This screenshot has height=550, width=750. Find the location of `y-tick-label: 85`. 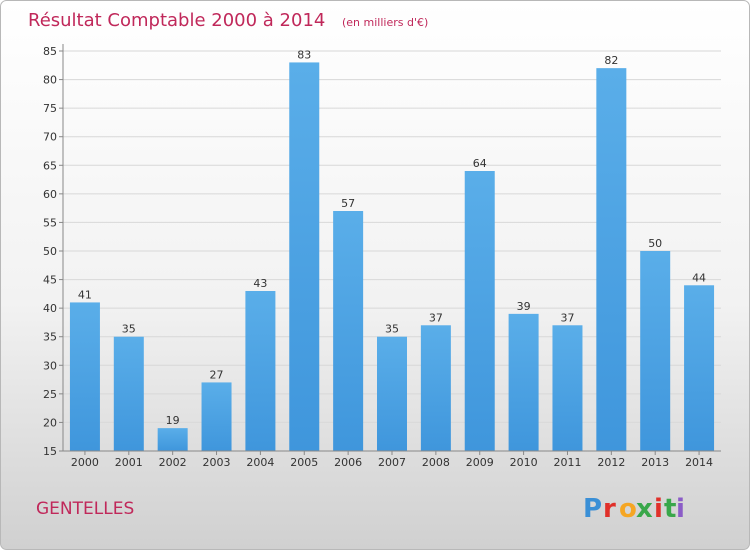

y-tick-label: 85 is located at coordinates (50, 51).